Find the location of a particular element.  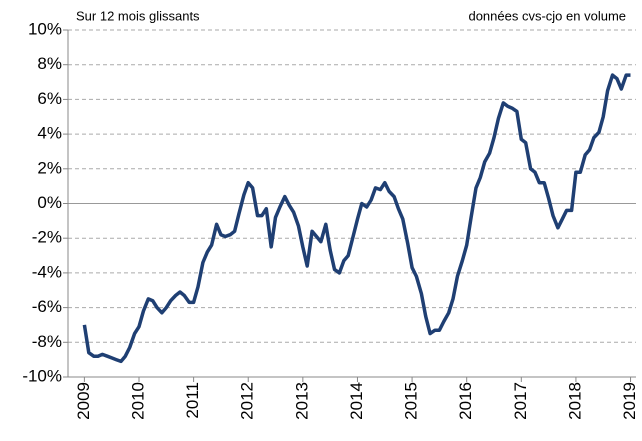

x-tick-label: 2011 is located at coordinates (192, 400).